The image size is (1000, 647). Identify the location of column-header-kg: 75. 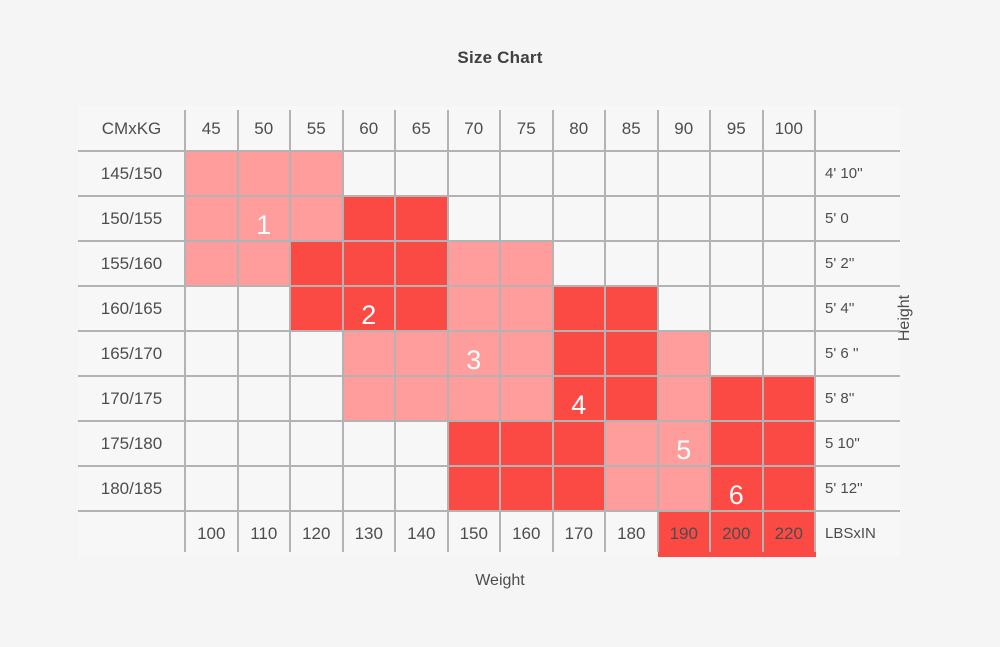
(526, 128).